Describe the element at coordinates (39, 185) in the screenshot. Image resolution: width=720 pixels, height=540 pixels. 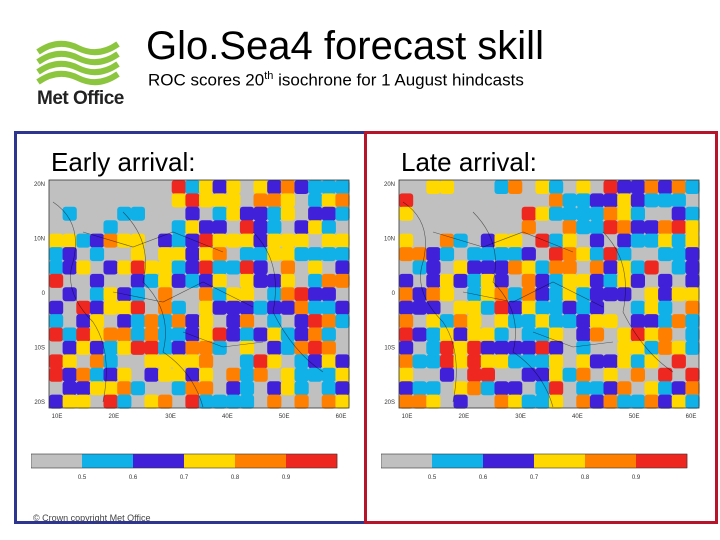
I see `lat-tick-label: 20N` at that location.